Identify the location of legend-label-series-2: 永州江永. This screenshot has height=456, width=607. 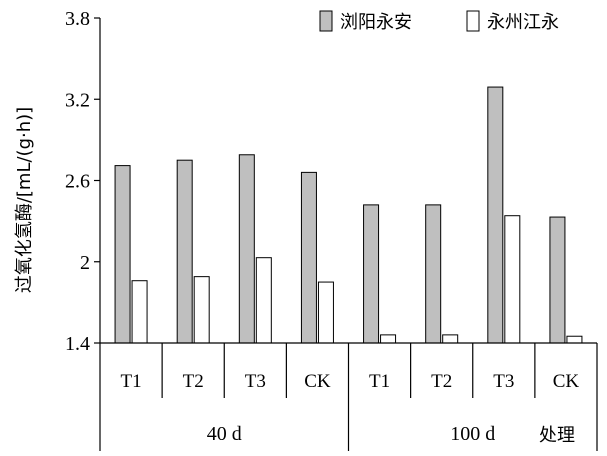
(523, 22).